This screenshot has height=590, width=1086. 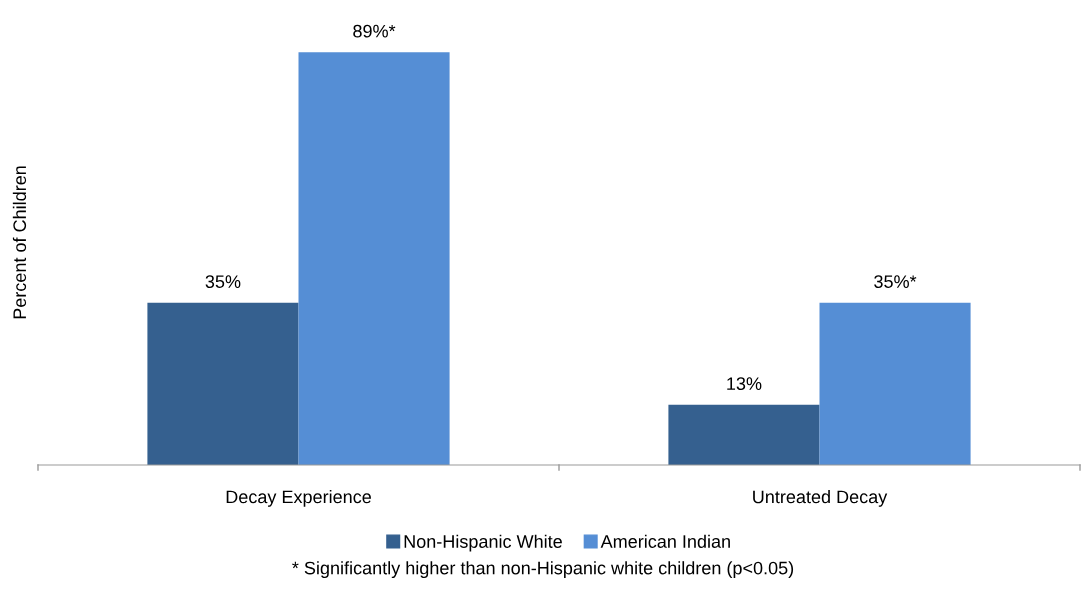 I want to click on text: * Significantly higher than non-Hispanic white children (p<0.05), so click(x=543, y=569).